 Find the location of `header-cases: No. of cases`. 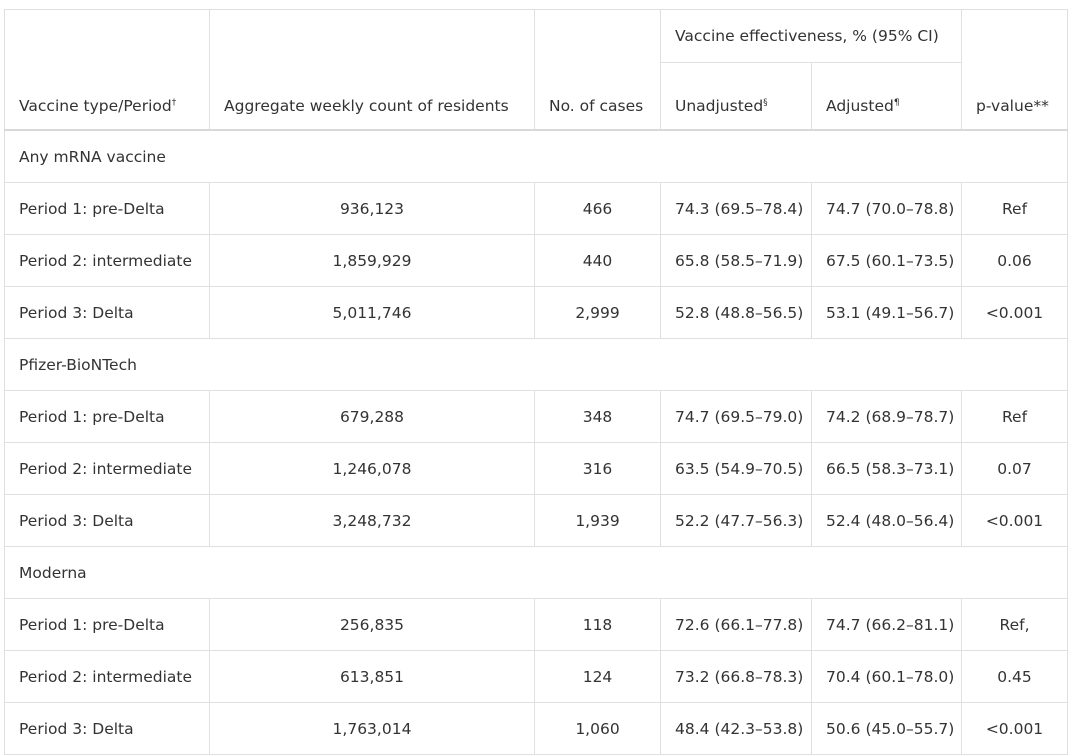

header-cases: No. of cases is located at coordinates (597, 70).